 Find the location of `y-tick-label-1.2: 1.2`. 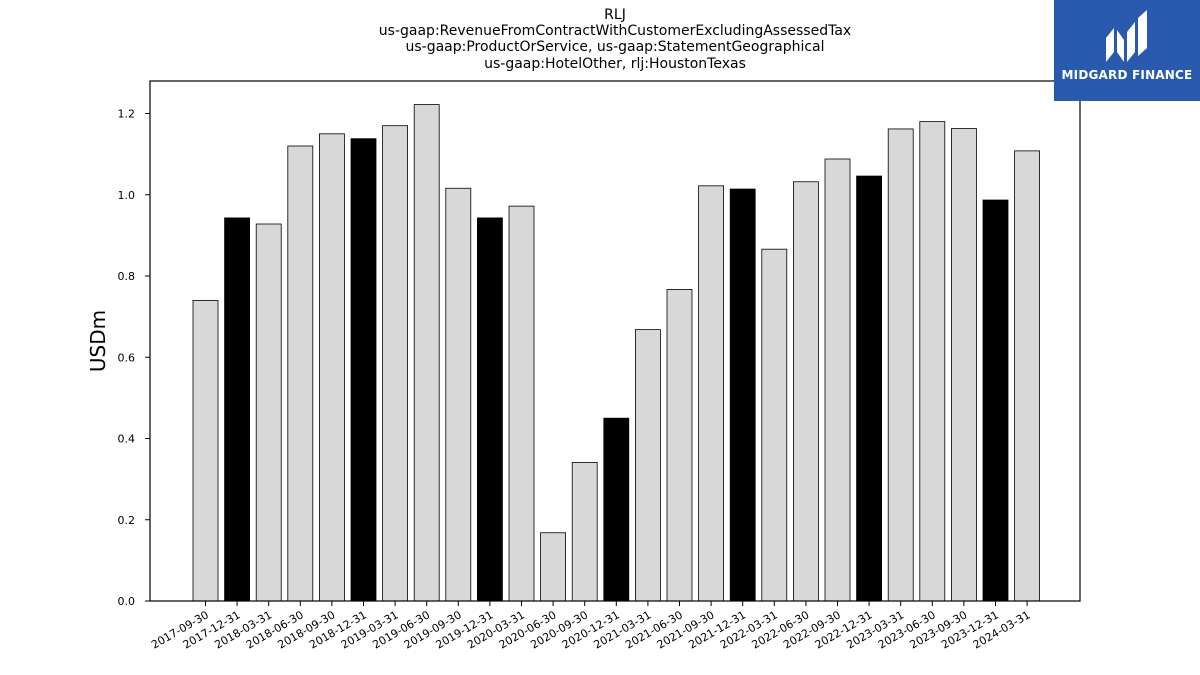

y-tick-label-1.2: 1.2 is located at coordinates (127, 114).